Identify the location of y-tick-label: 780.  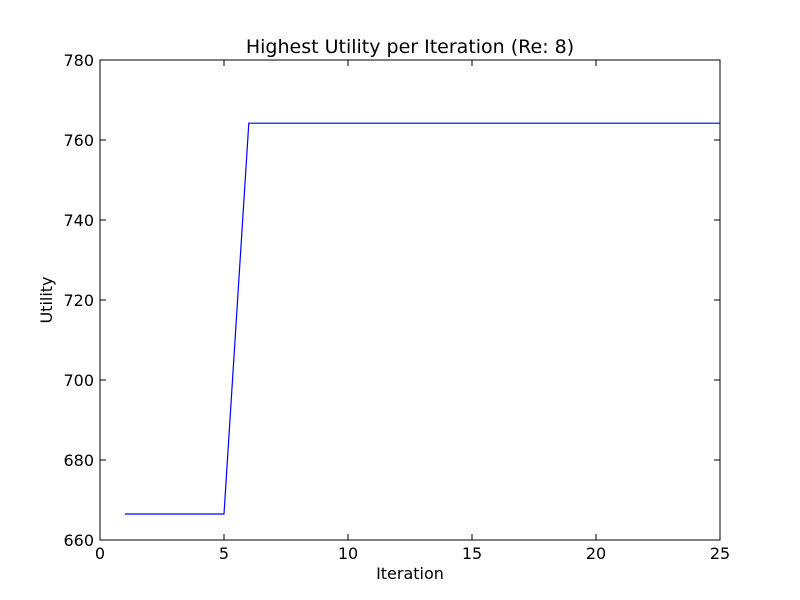
(78, 60).